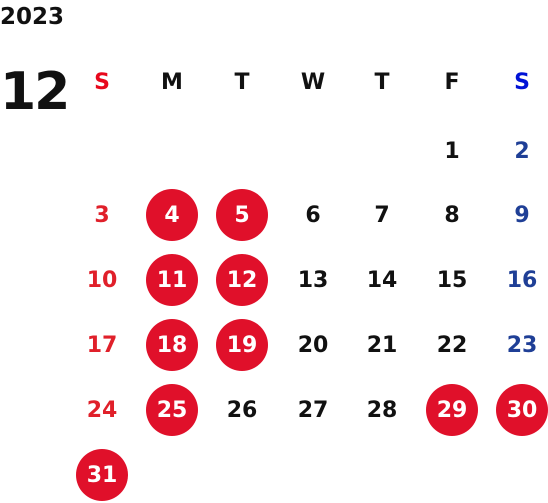 This screenshot has width=548, height=503. What do you see at coordinates (102, 475) in the screenshot?
I see `calendar-day-holiday: 31` at bounding box center [102, 475].